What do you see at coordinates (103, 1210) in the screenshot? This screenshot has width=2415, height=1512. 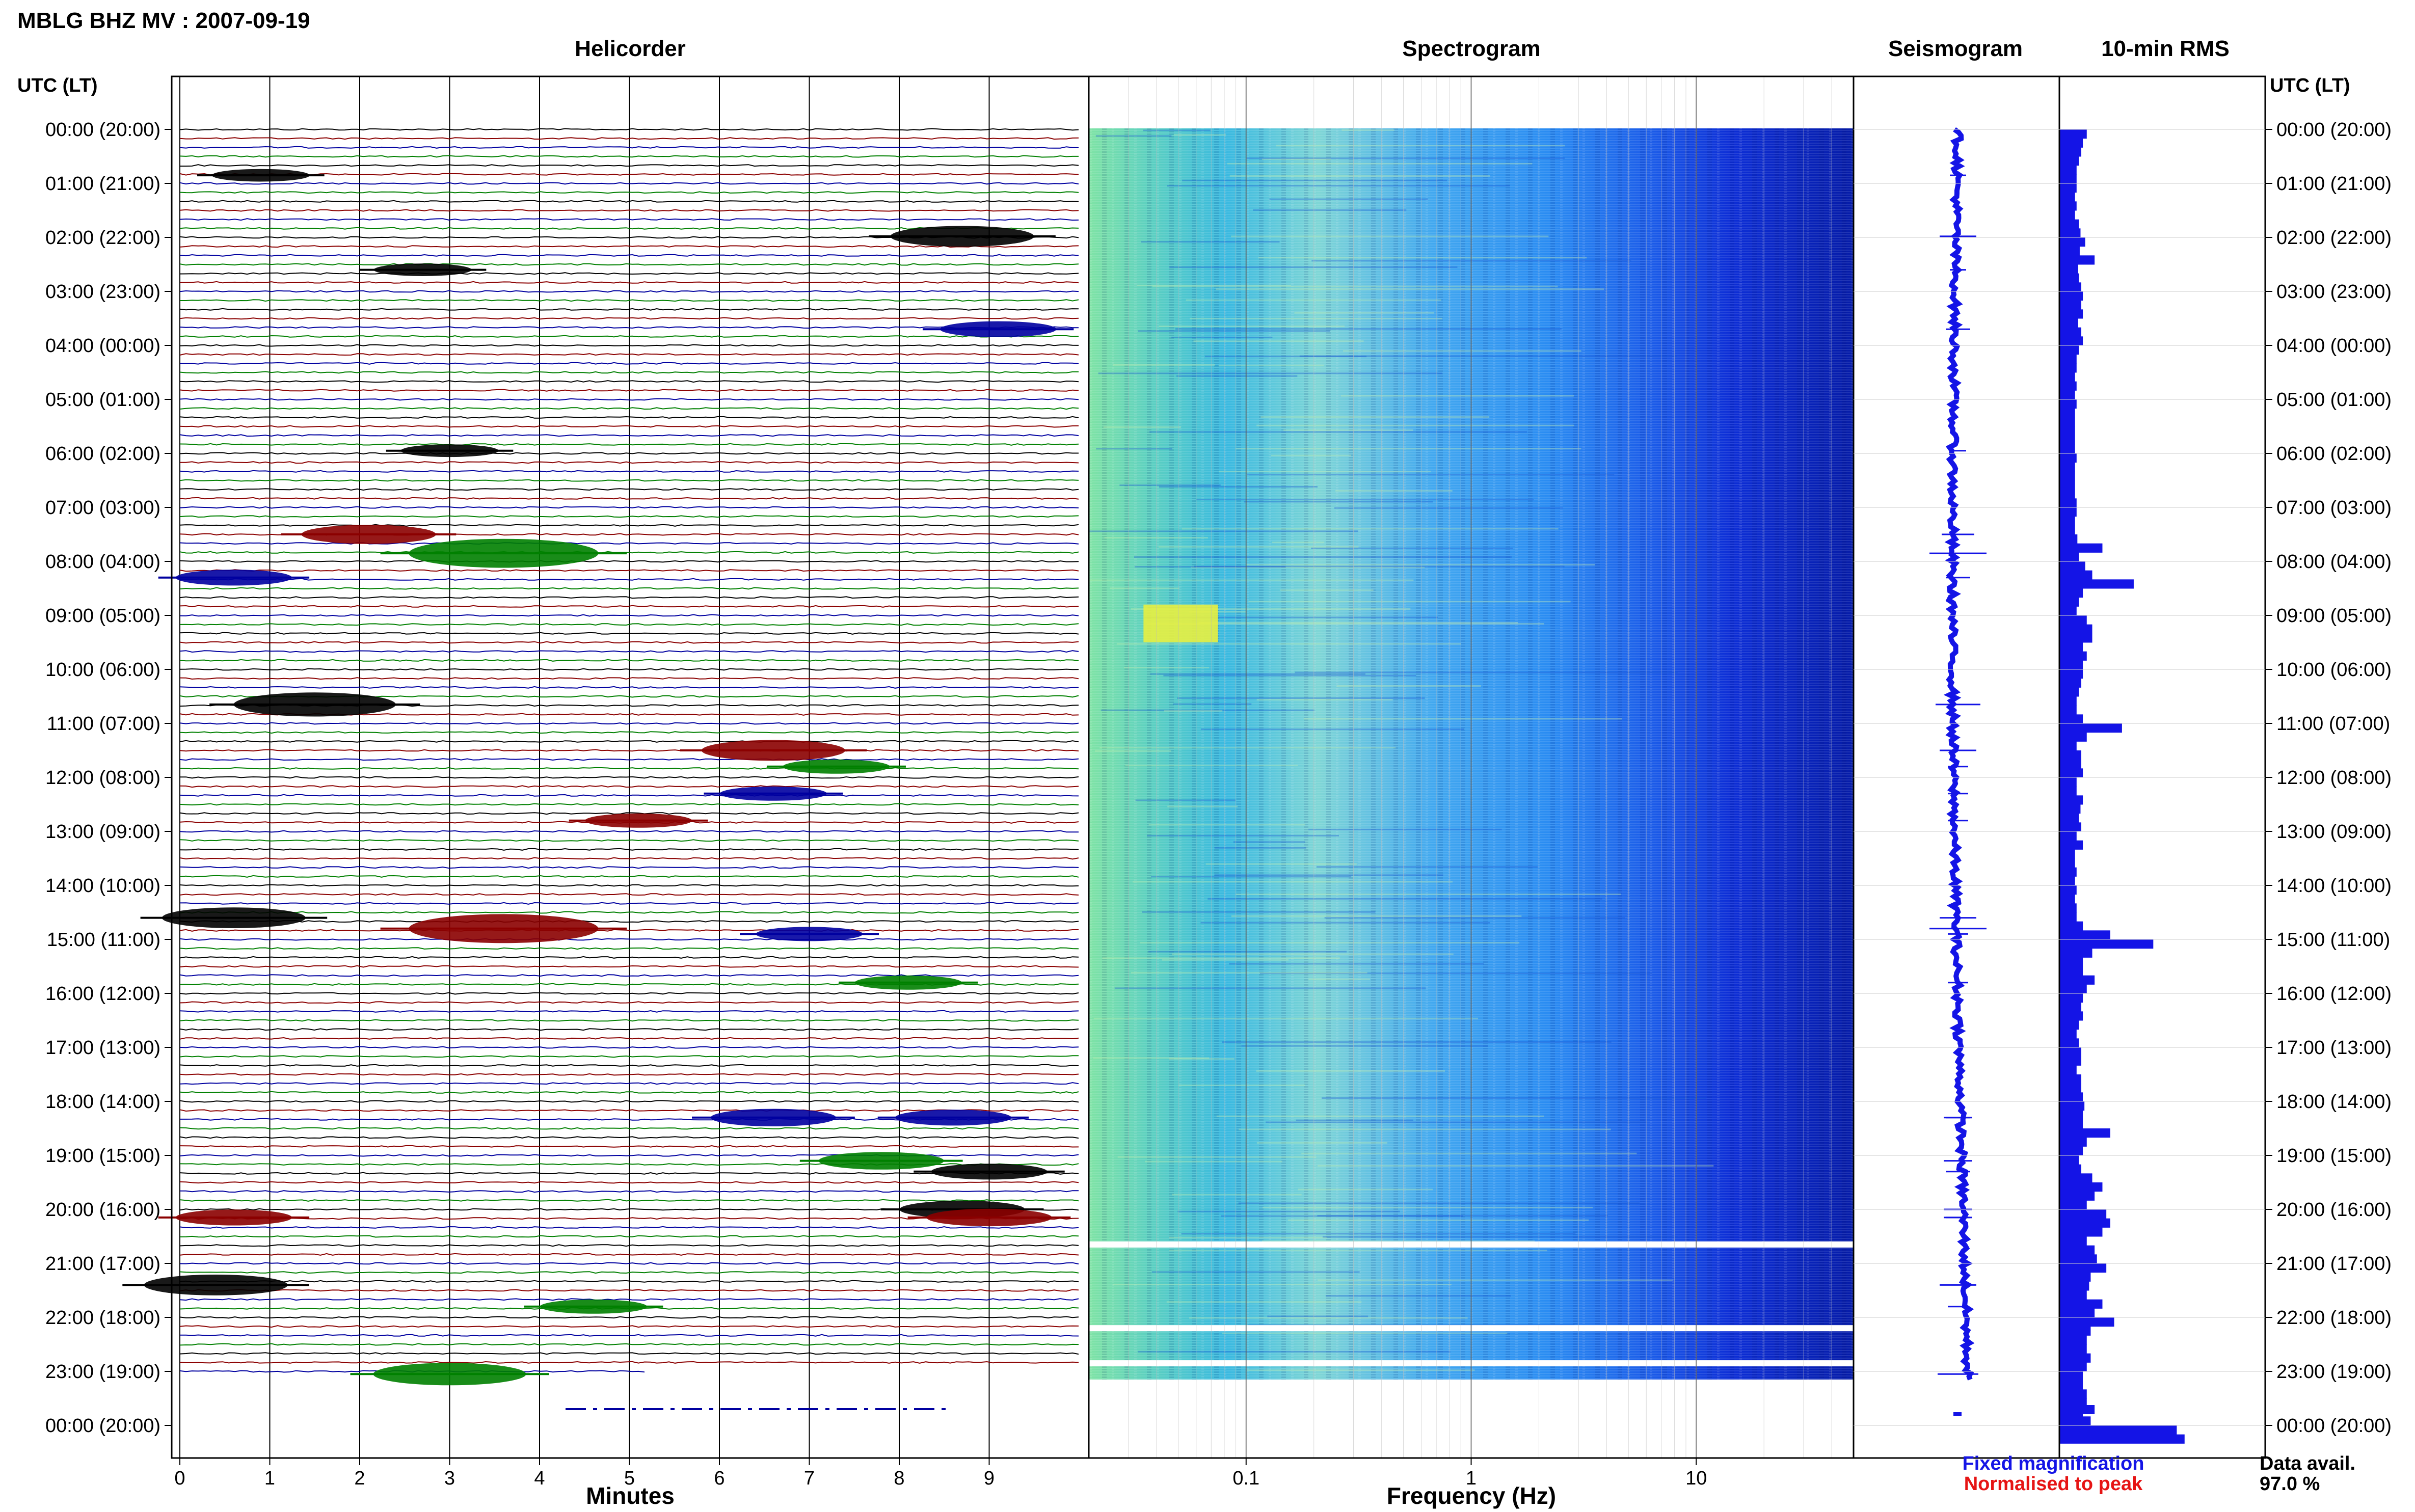 I see `hour-label-left: 20:00 (16:00)` at bounding box center [103, 1210].